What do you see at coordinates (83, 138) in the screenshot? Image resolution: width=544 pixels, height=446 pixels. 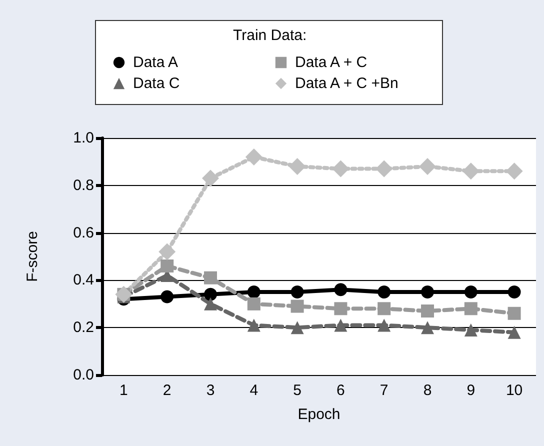 I see `y-tick-label: 1.0` at bounding box center [83, 138].